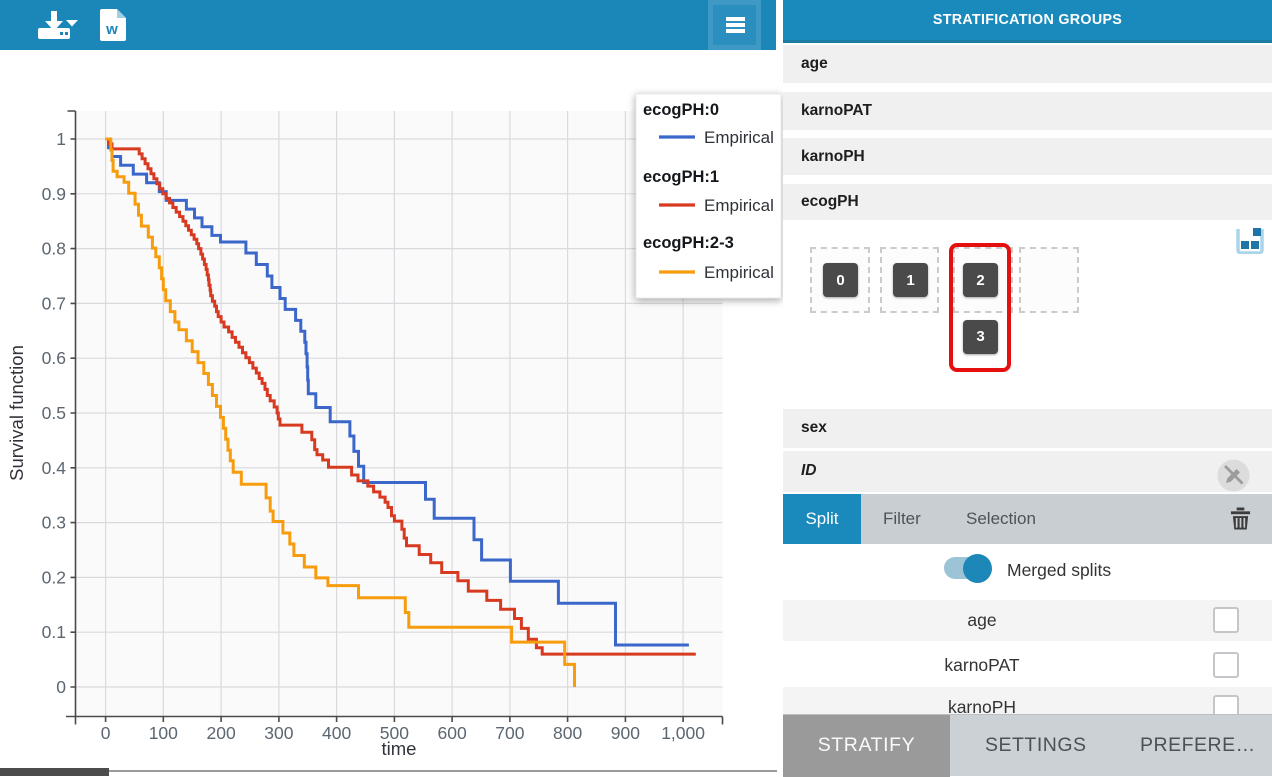 The width and height of the screenshot is (1272, 777). Describe the element at coordinates (451, 733) in the screenshot. I see `svg-text: 600` at that location.